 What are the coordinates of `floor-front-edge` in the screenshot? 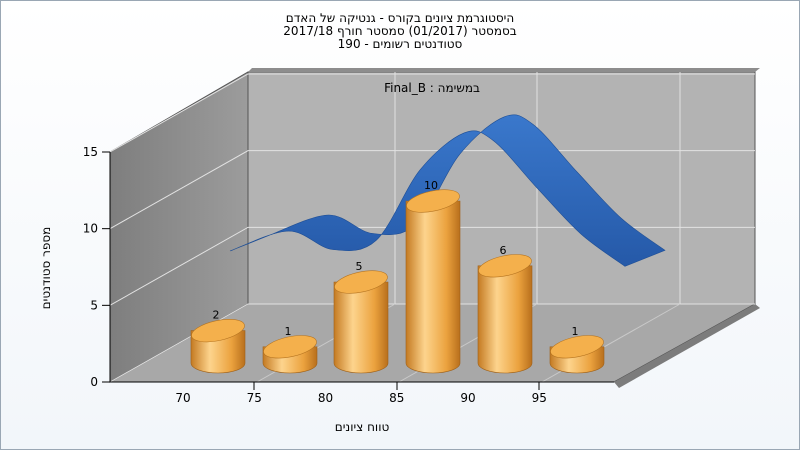 It's located at (687, 346).